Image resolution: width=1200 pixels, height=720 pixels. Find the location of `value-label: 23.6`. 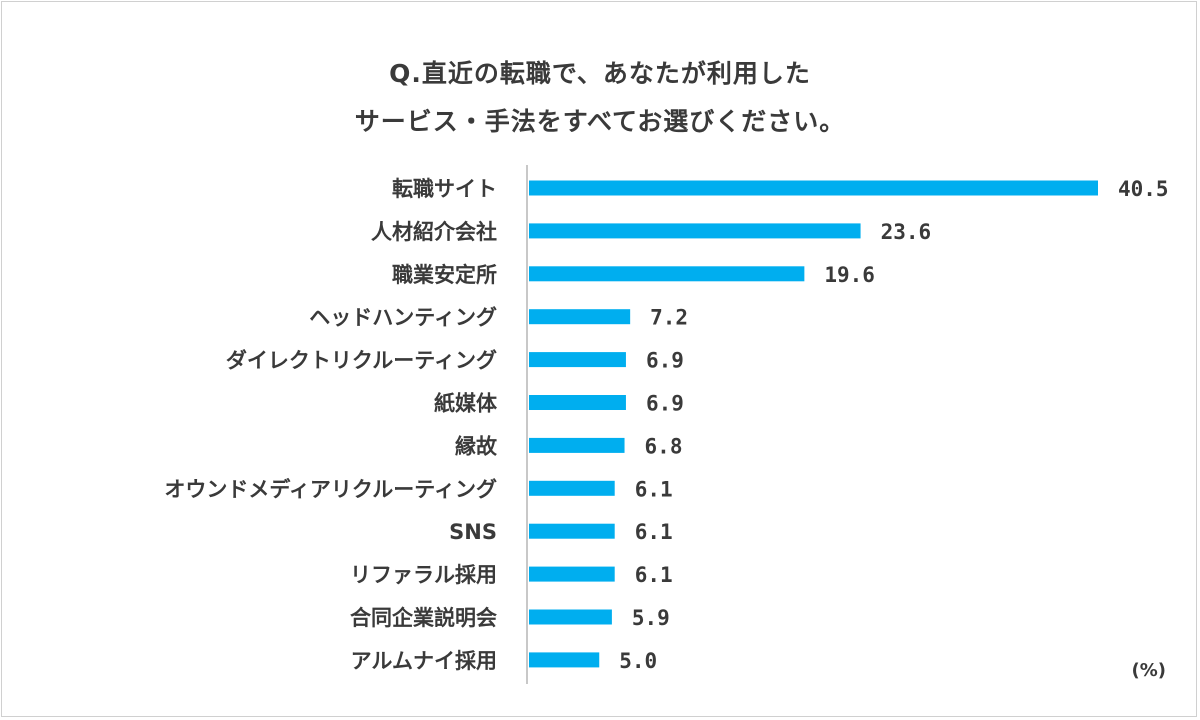

value-label: 23.6 is located at coordinates (906, 232).